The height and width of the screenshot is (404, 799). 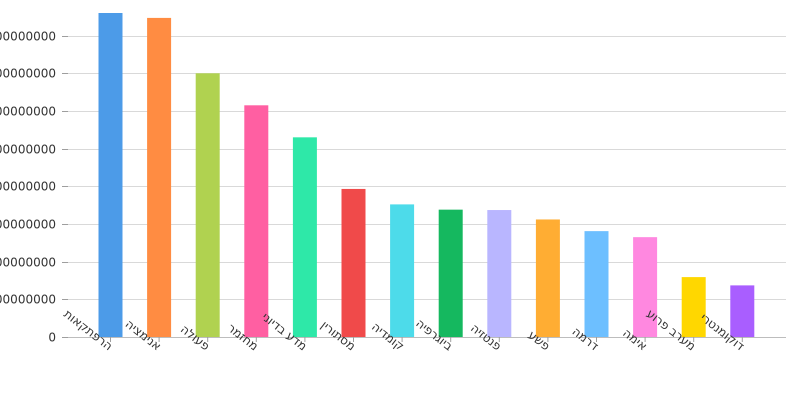 I want to click on y-tick-label: 6000000000, so click(x=28, y=112).